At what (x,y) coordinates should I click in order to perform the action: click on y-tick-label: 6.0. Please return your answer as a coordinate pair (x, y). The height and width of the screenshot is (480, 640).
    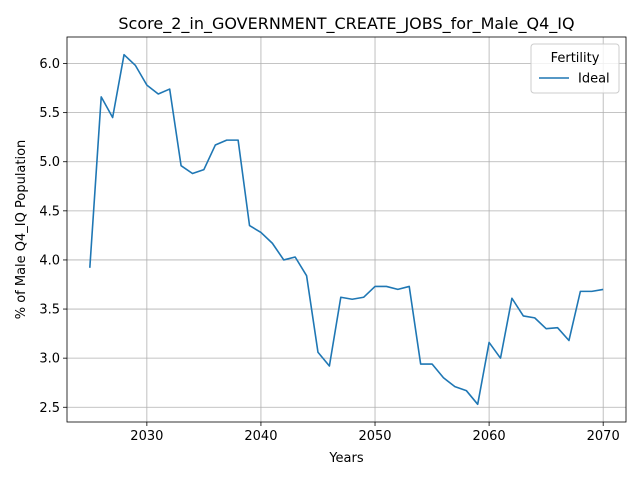
    Looking at the image, I should click on (49, 64).